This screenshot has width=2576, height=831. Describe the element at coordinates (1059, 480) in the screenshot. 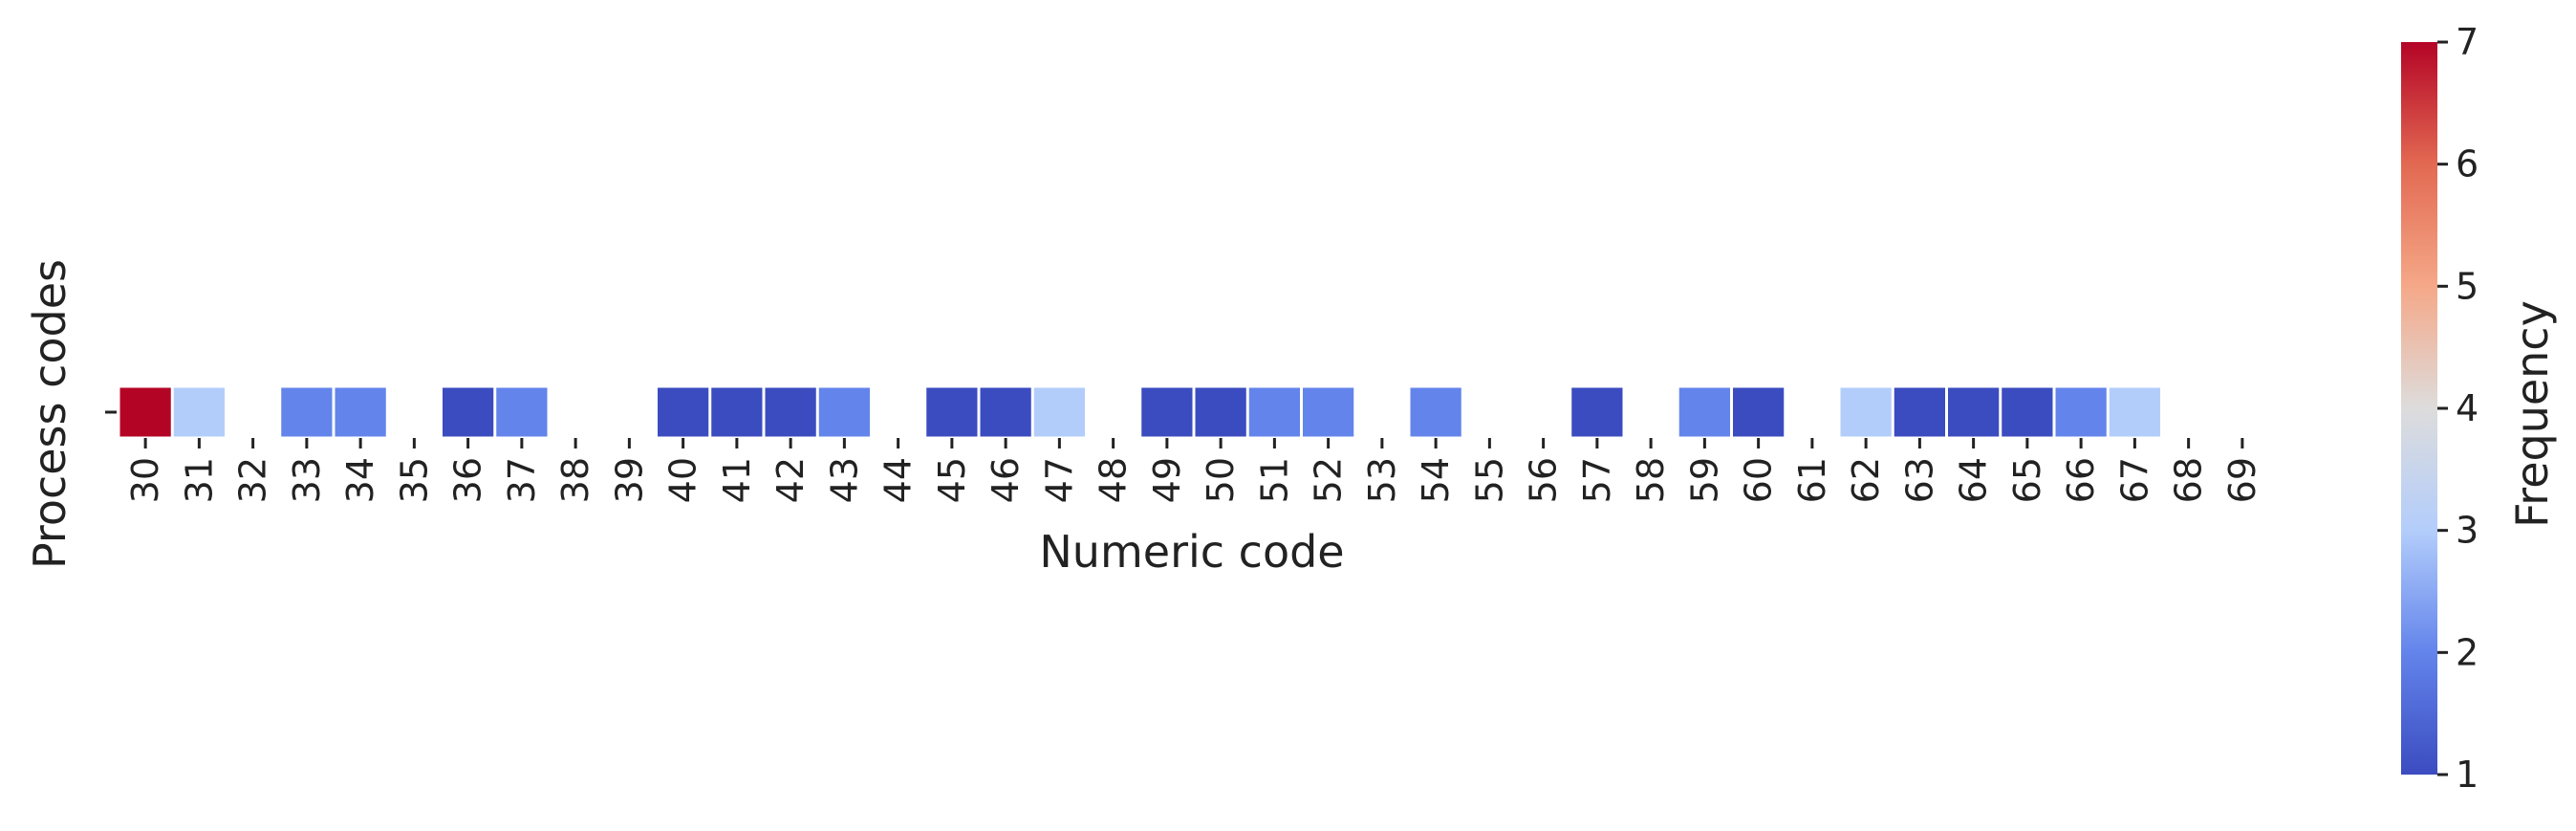

I see `x-tick-label: 47` at that location.